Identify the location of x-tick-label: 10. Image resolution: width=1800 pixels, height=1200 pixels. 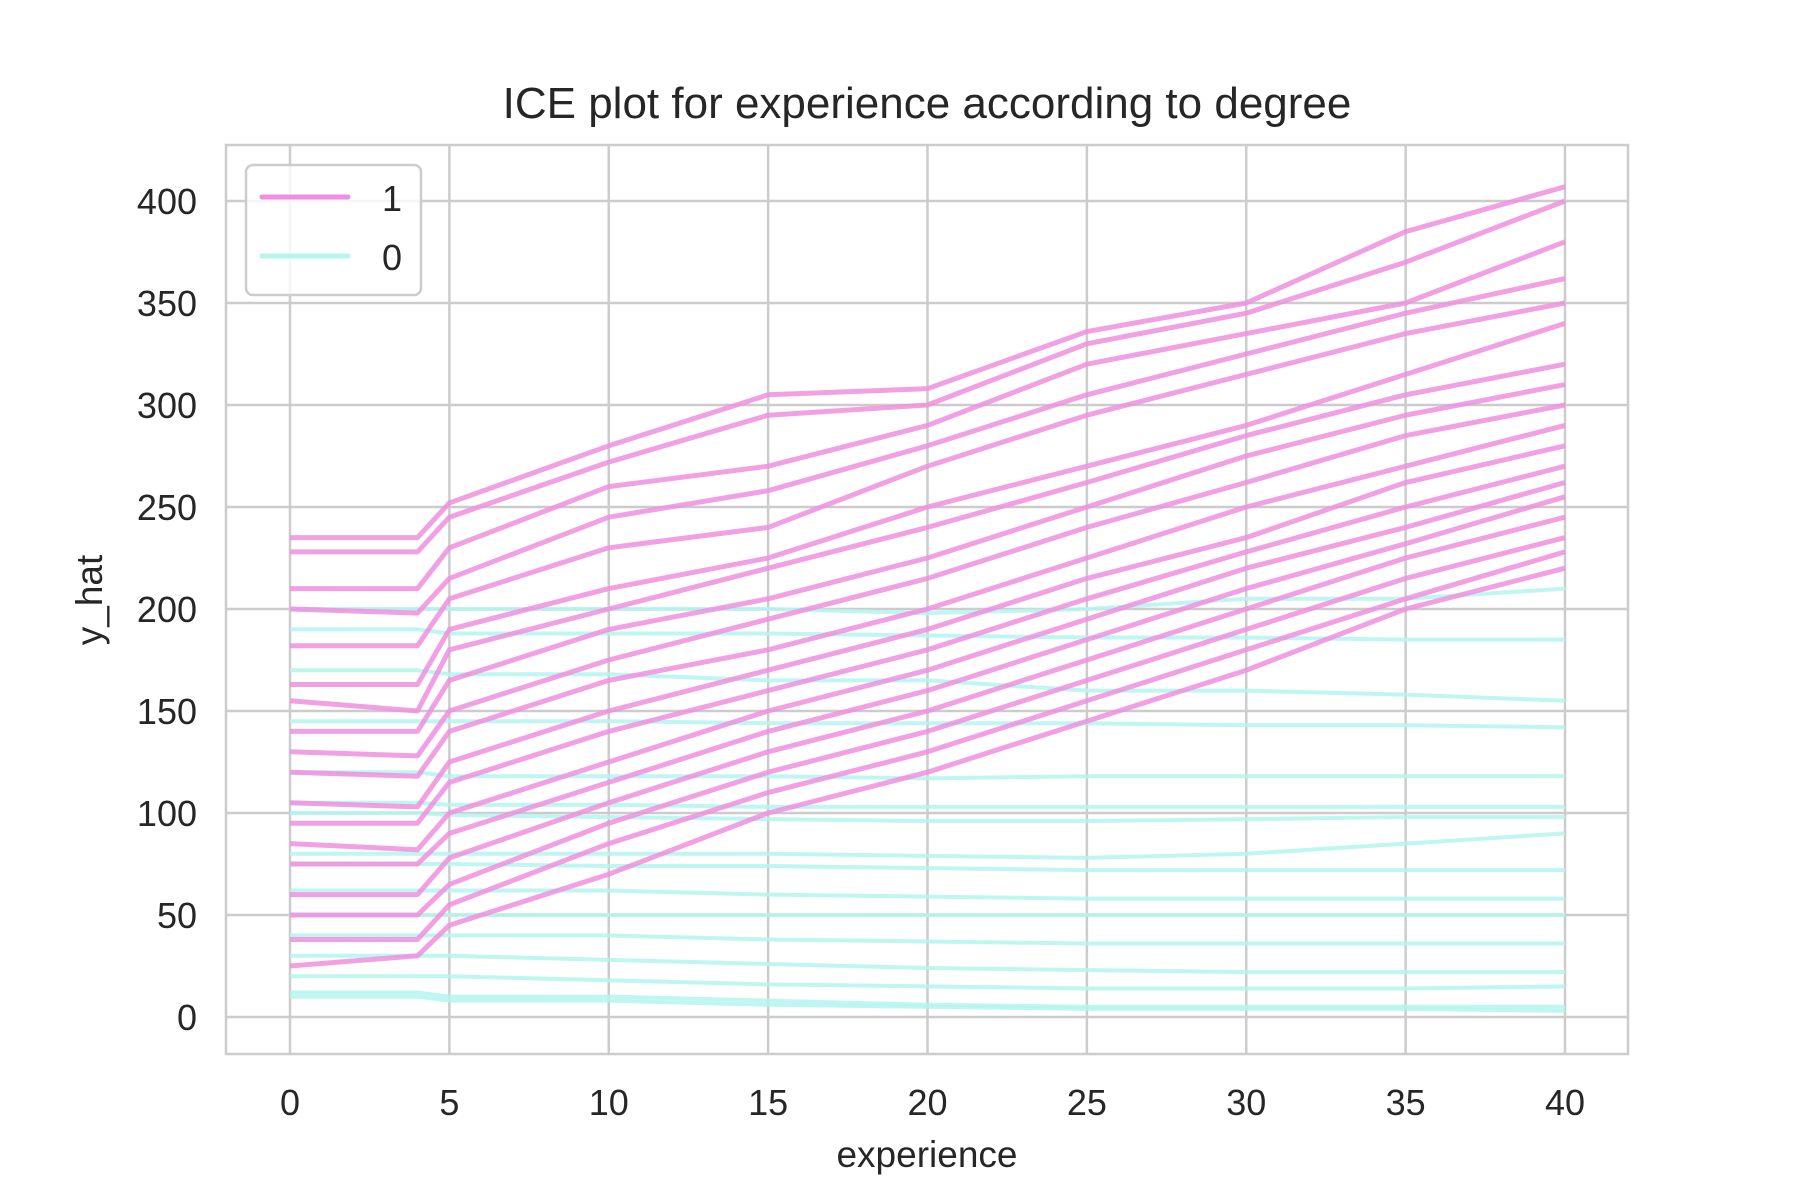
(609, 1102).